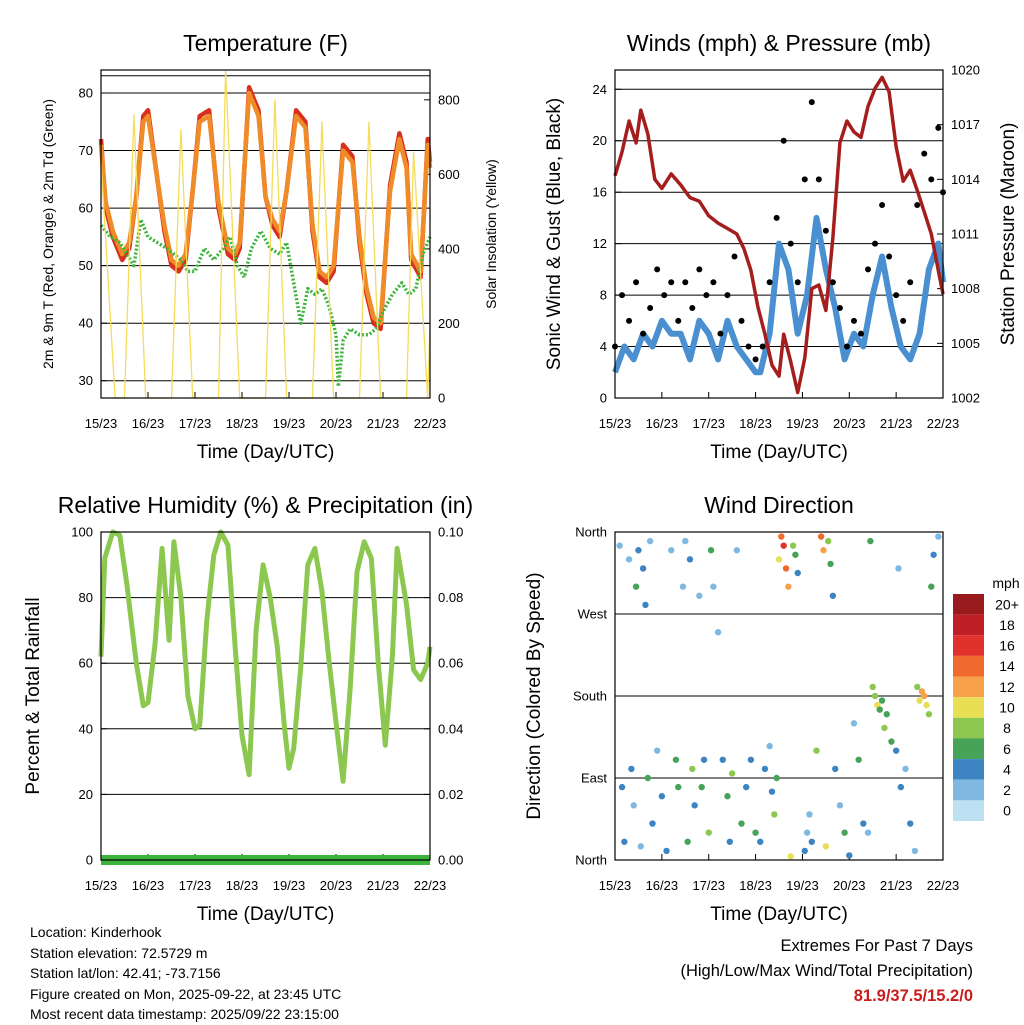 This screenshot has height=1025, width=1024. What do you see at coordinates (1007, 749) in the screenshot?
I see `wind-direction-colorbar-label: 6` at bounding box center [1007, 749].